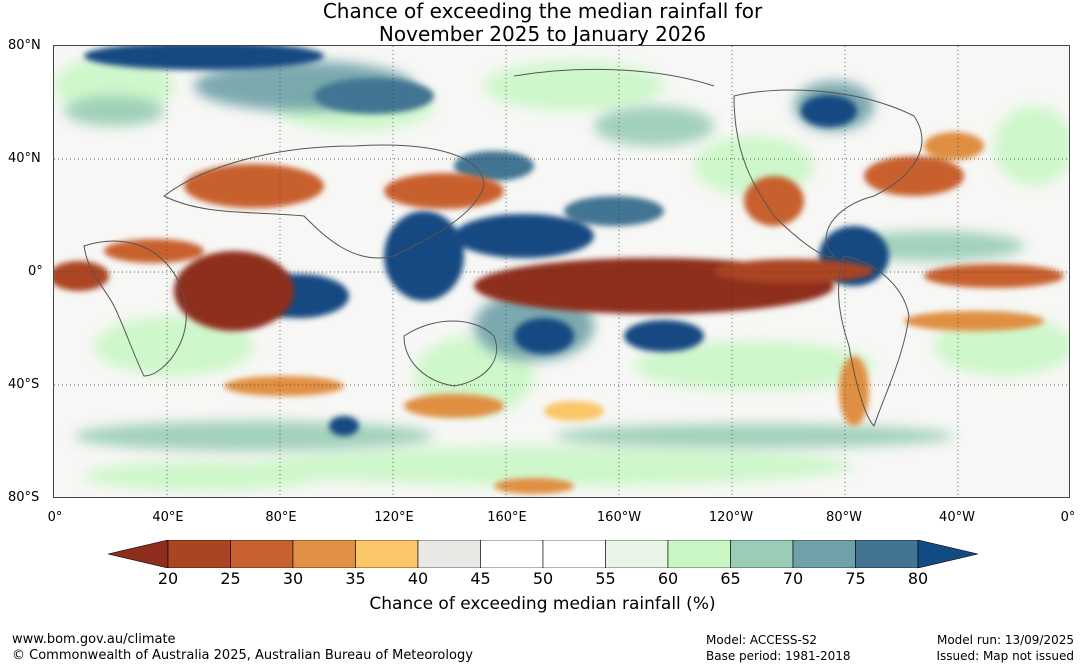  I want to click on colorbar-tick-label: 80, so click(918, 578).